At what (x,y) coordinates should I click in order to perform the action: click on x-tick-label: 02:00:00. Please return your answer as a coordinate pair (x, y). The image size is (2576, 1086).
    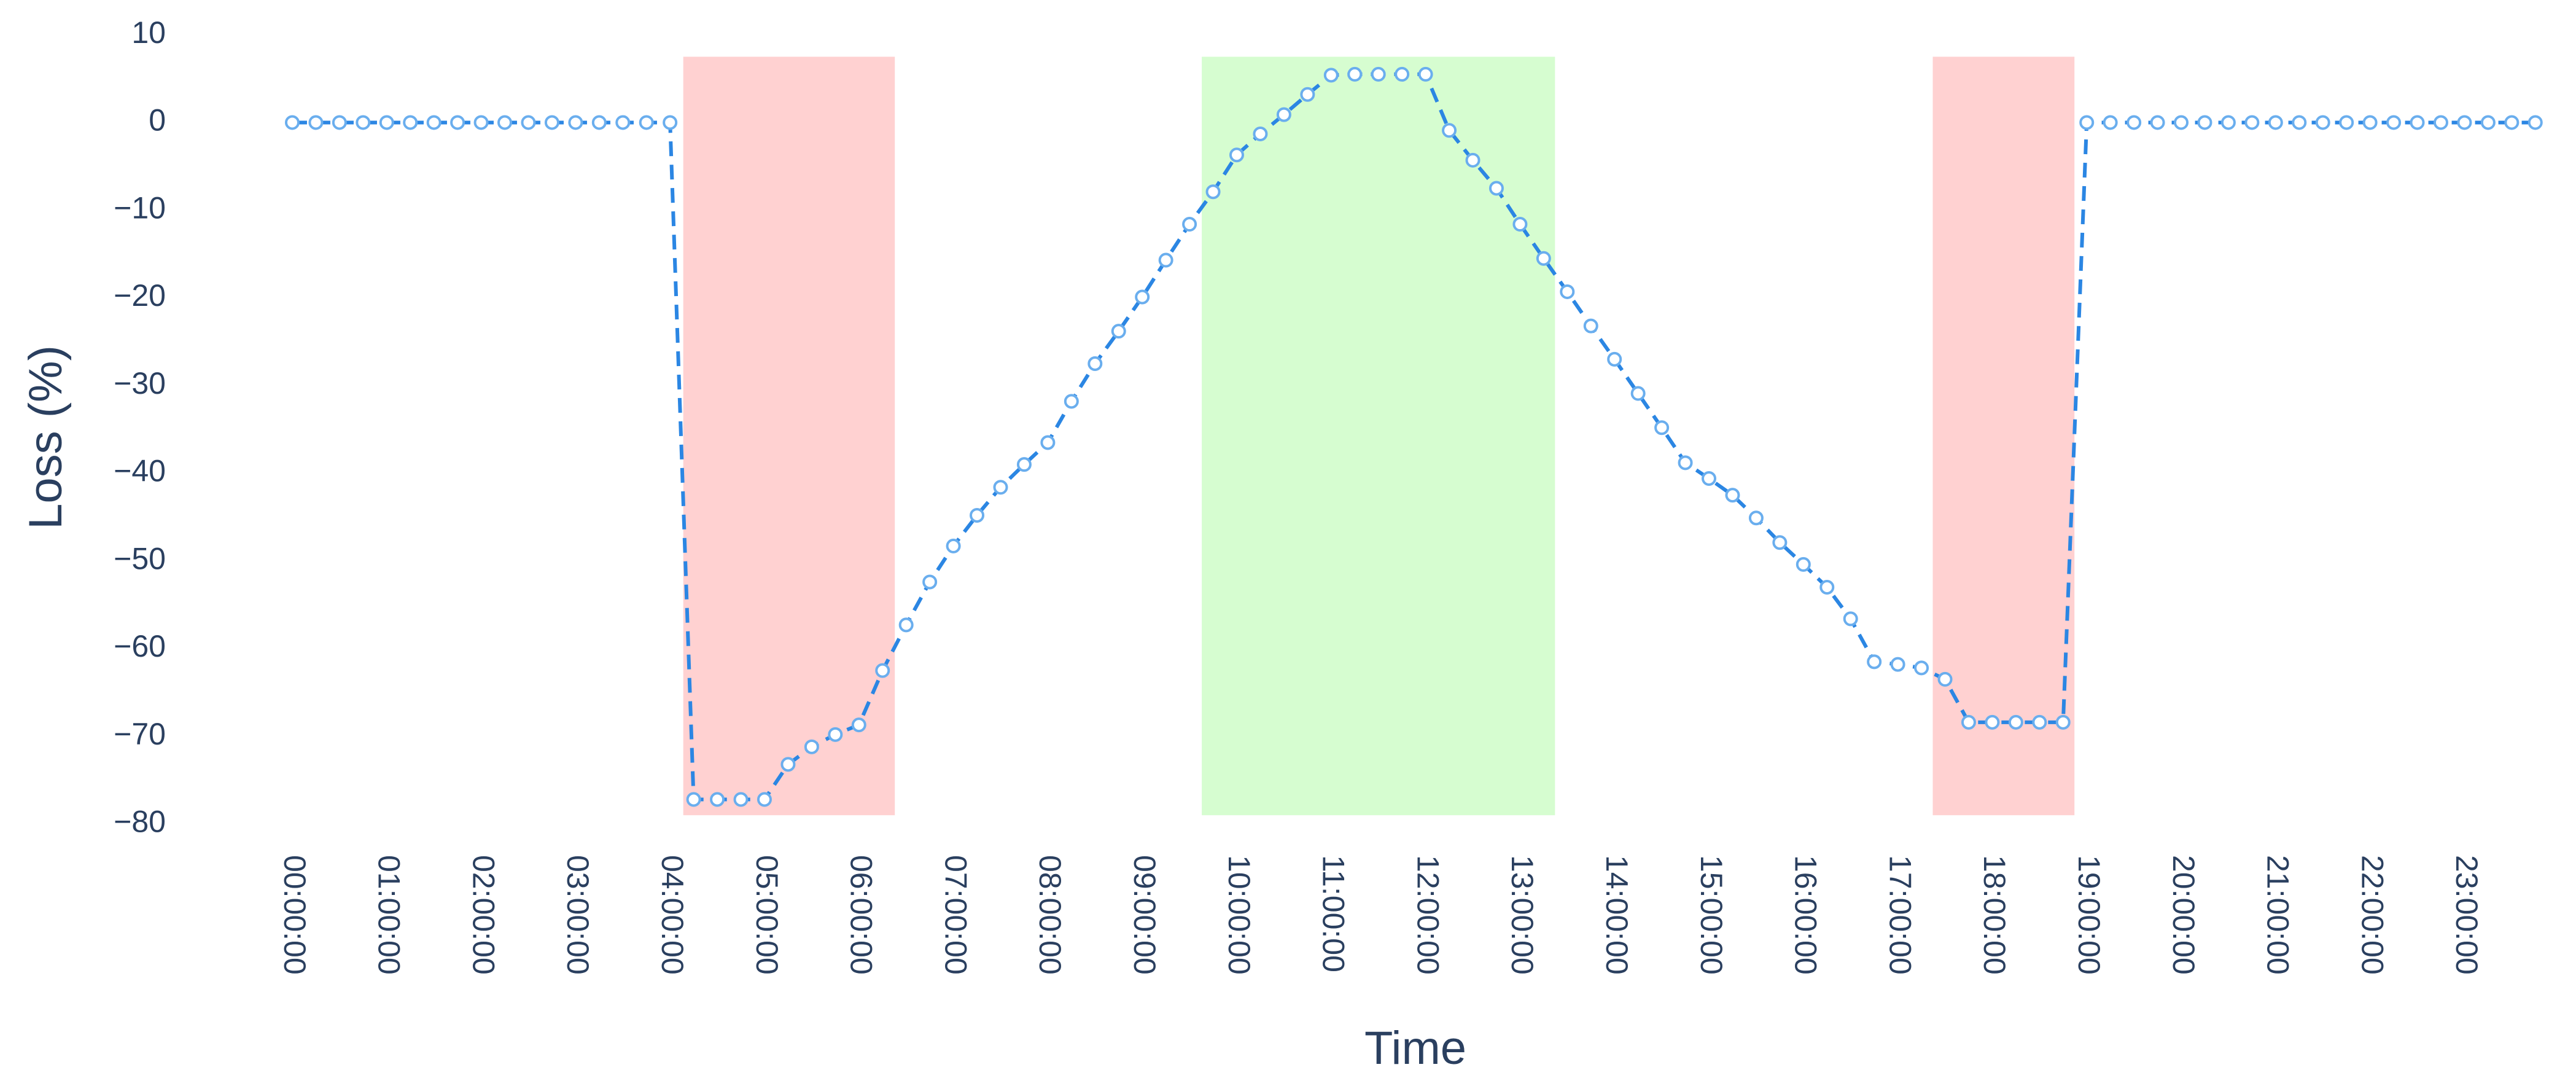
    Looking at the image, I should click on (483, 915).